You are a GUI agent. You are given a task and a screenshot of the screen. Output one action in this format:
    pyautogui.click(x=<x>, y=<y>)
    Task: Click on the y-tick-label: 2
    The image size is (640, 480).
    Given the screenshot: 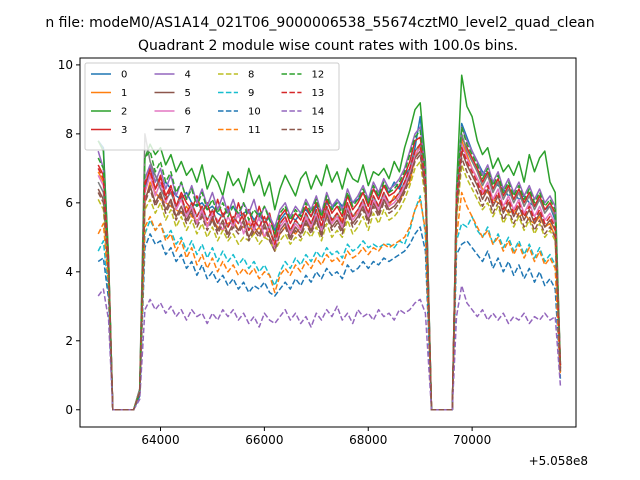 What is the action you would take?
    pyautogui.click(x=69, y=341)
    